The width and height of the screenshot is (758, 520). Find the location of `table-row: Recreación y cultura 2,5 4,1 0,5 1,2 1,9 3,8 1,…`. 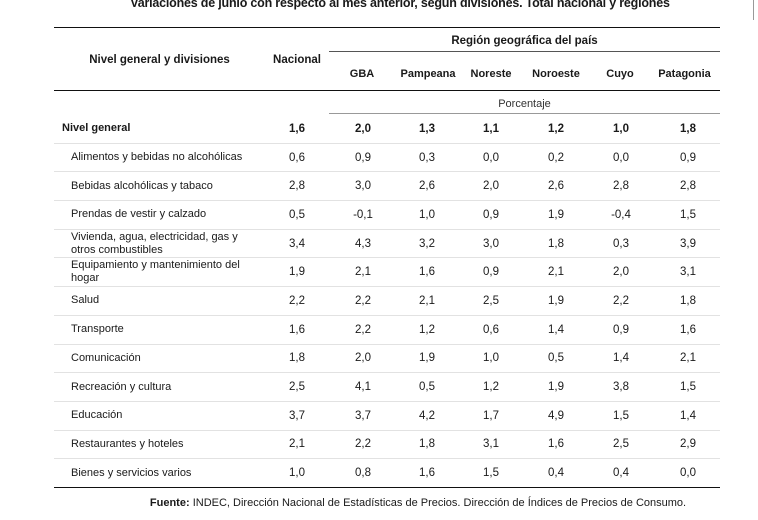

table-row: Recreación y cultura 2,5 4,1 0,5 1,2 1,9 3,8 1,… is located at coordinates (387, 387).